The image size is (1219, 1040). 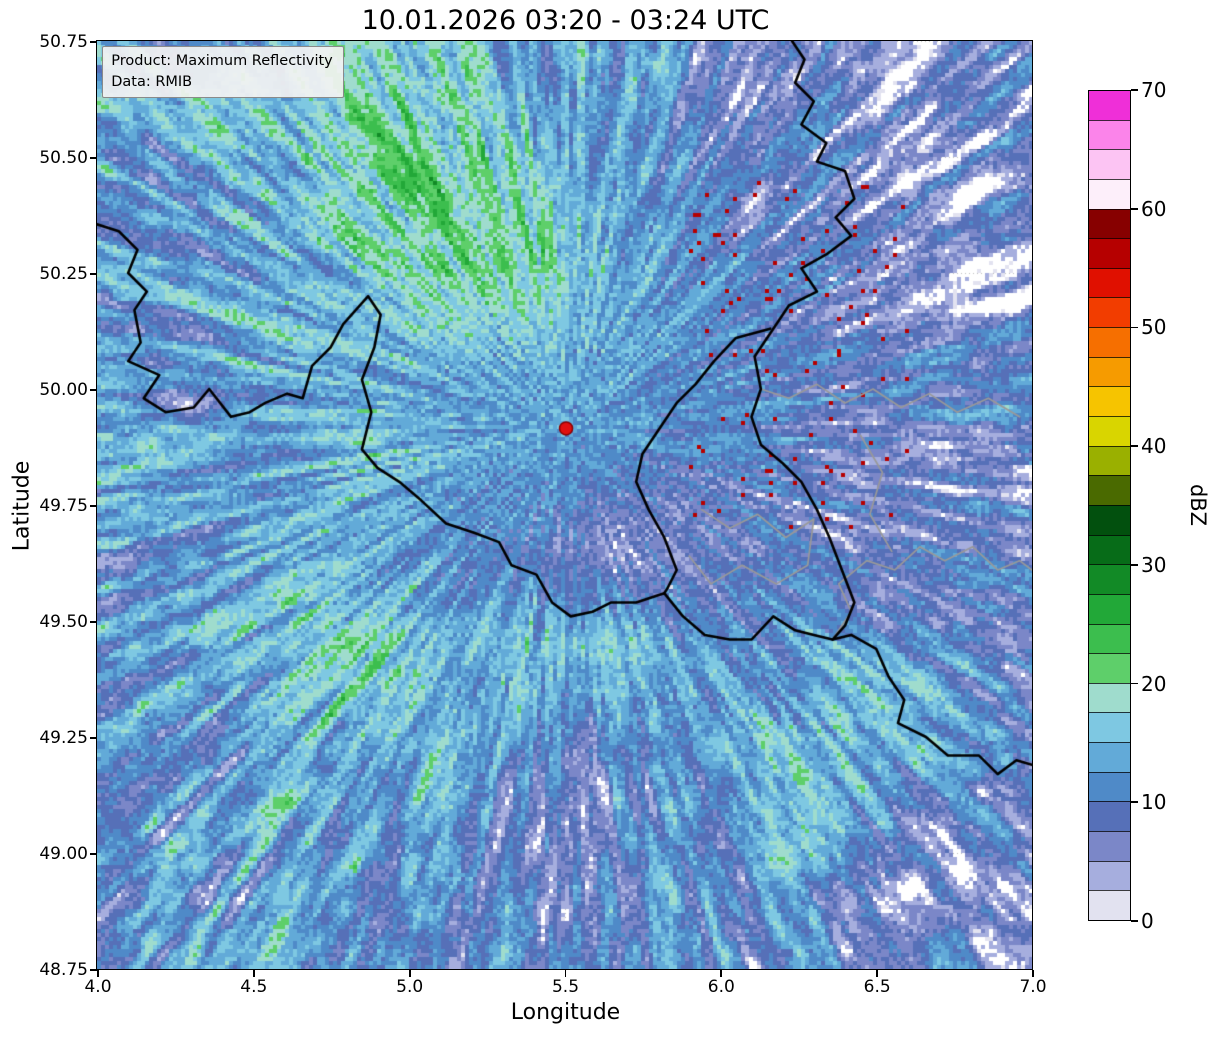 What do you see at coordinates (63, 622) in the screenshot?
I see `y-tick-label: 49.50` at bounding box center [63, 622].